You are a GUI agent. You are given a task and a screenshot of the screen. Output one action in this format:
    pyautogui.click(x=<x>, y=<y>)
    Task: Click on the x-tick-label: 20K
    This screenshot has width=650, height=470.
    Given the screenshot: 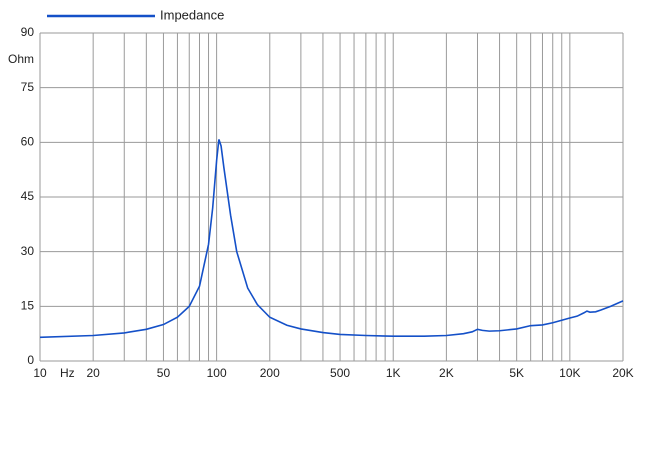 What is the action you would take?
    pyautogui.click(x=622, y=373)
    